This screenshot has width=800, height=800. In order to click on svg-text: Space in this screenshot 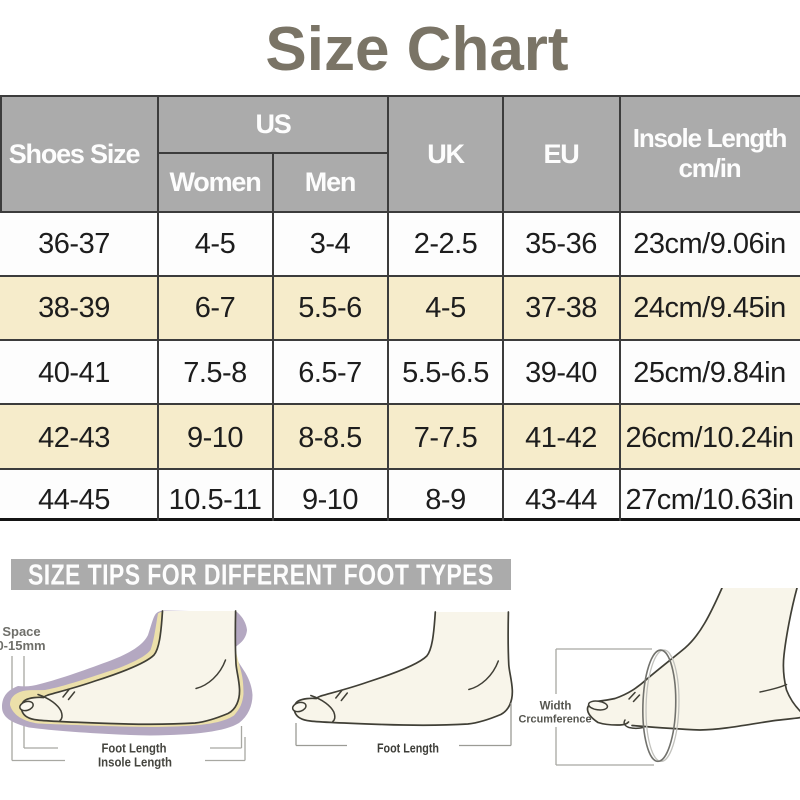, I will do `click(21, 631)`.